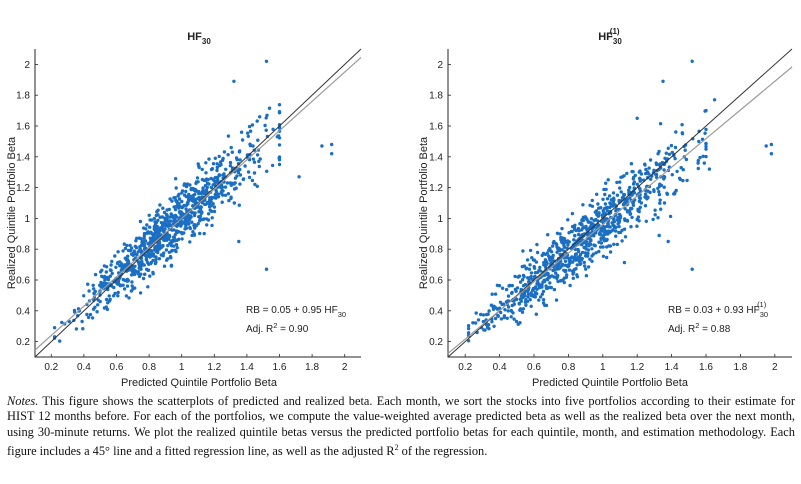 Image resolution: width=801 pixels, height=484 pixels. Describe the element at coordinates (196, 367) in the screenshot. I see `left-x-tick-labels: 0.2 0.4 0.6 0.8 1 1.2 1.4 1.6 1.8 2` at that location.